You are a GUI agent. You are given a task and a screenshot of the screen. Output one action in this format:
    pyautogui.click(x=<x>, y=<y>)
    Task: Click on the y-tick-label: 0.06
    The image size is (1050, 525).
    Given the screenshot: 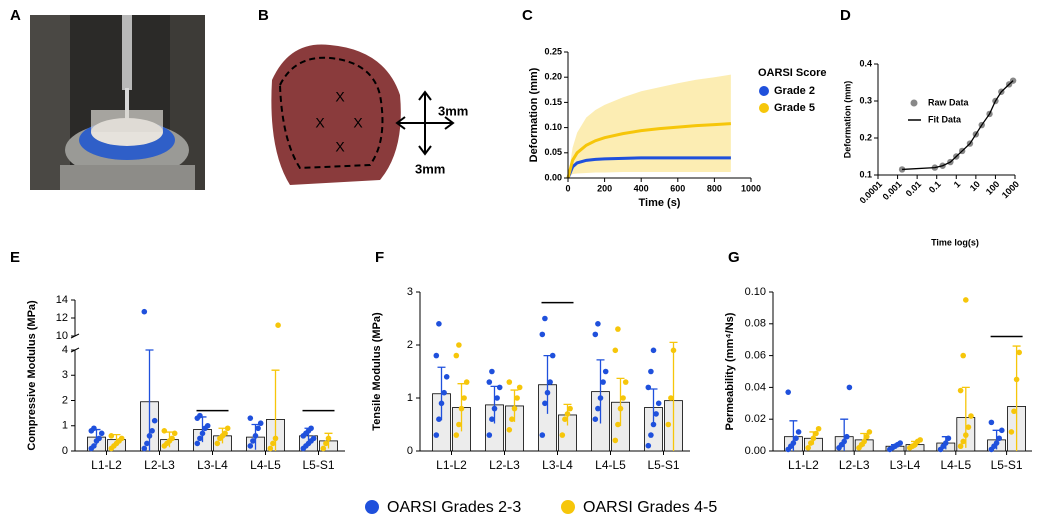 What is the action you would take?
    pyautogui.click(x=755, y=356)
    